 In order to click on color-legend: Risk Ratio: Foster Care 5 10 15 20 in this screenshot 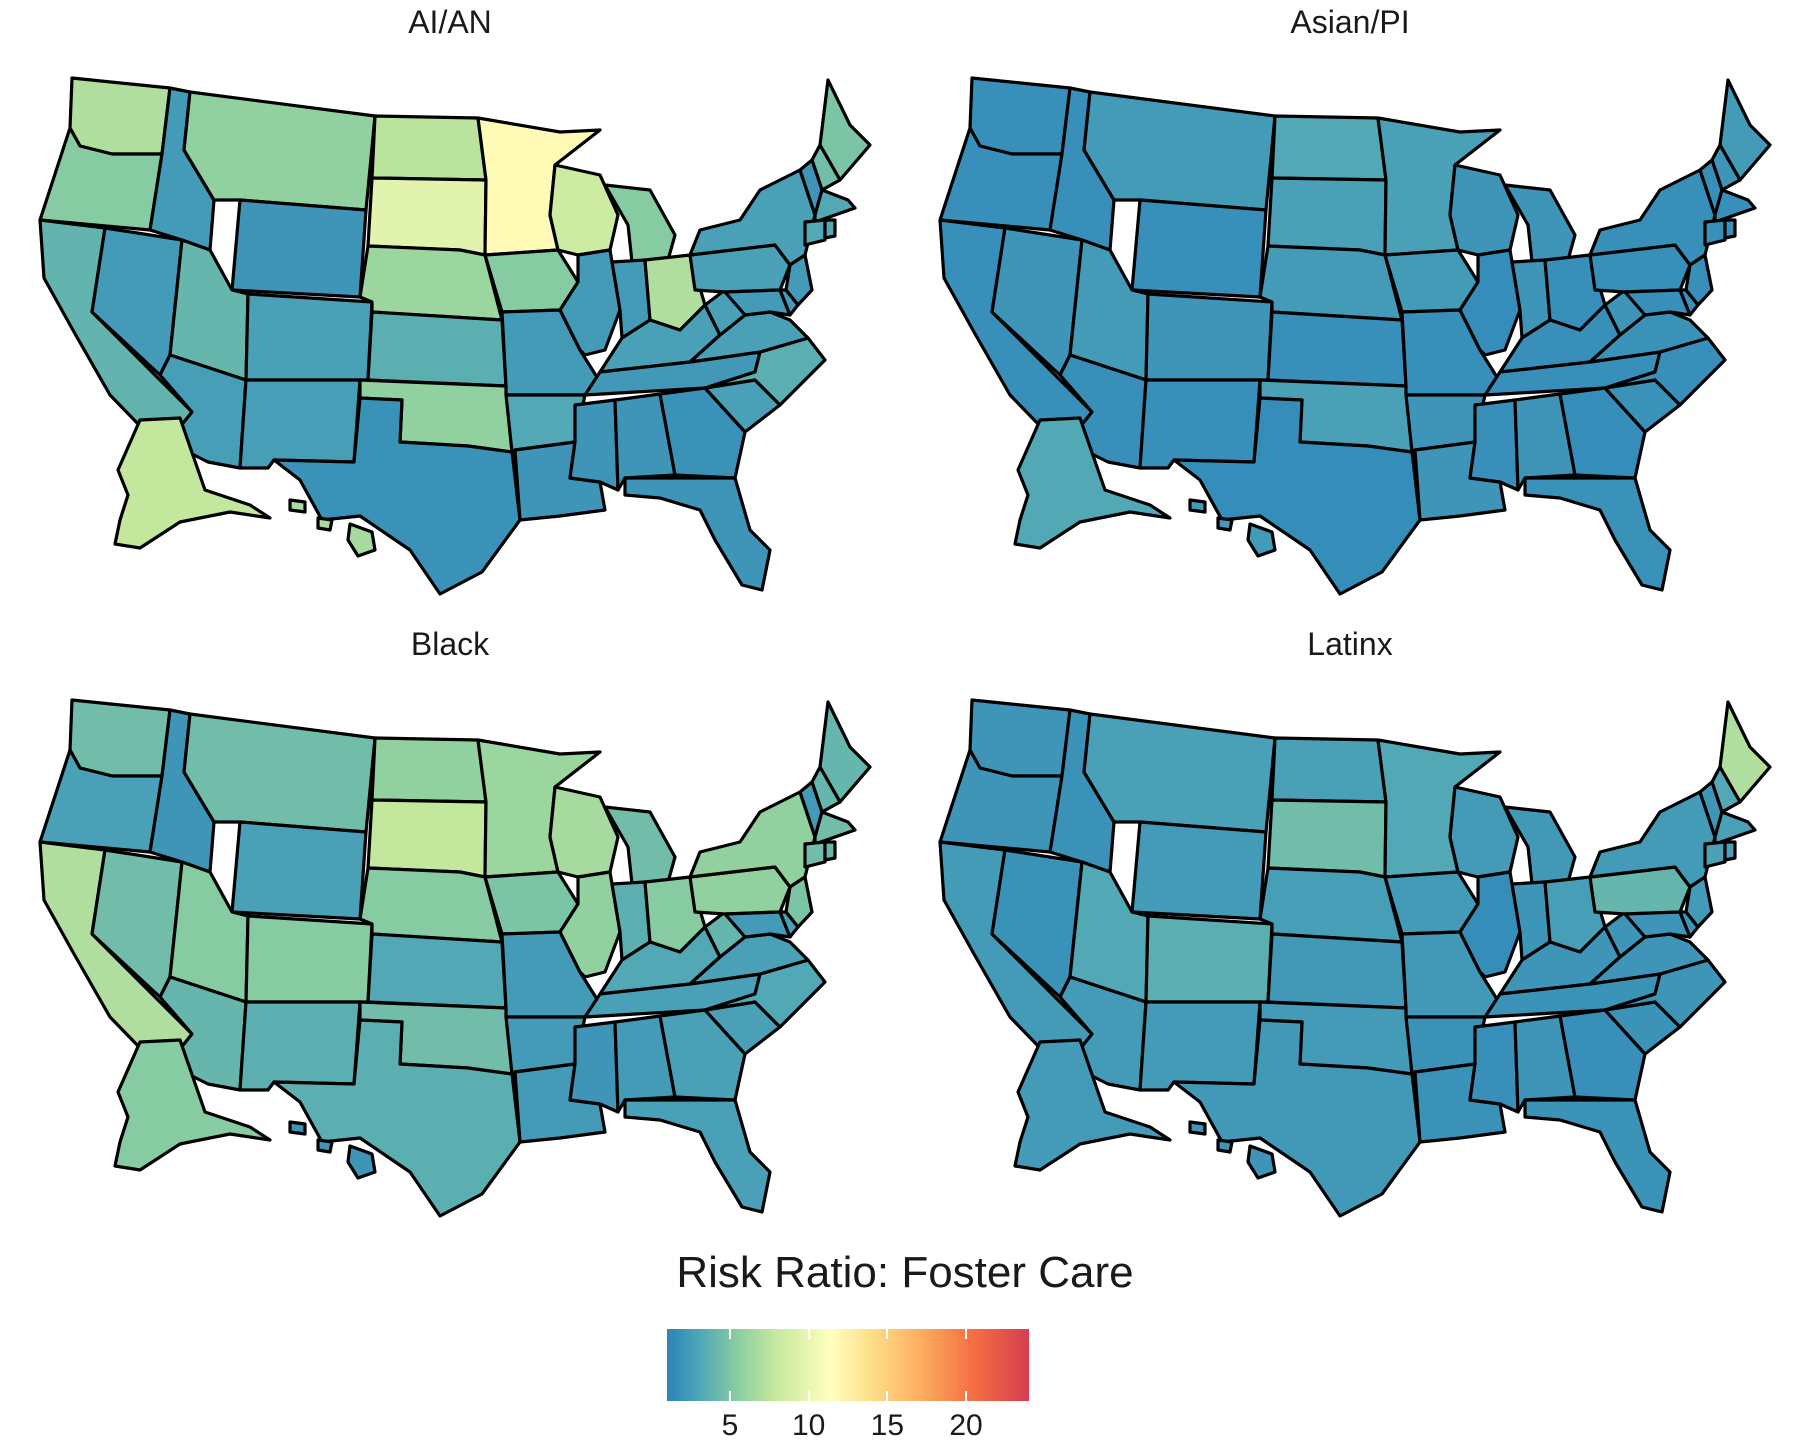, I will do `click(900, 1343)`.